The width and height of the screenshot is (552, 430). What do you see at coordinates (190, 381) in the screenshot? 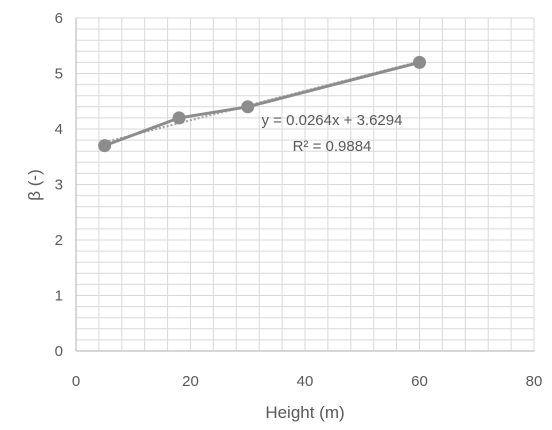
I see `x-tick-label: 20` at bounding box center [190, 381].